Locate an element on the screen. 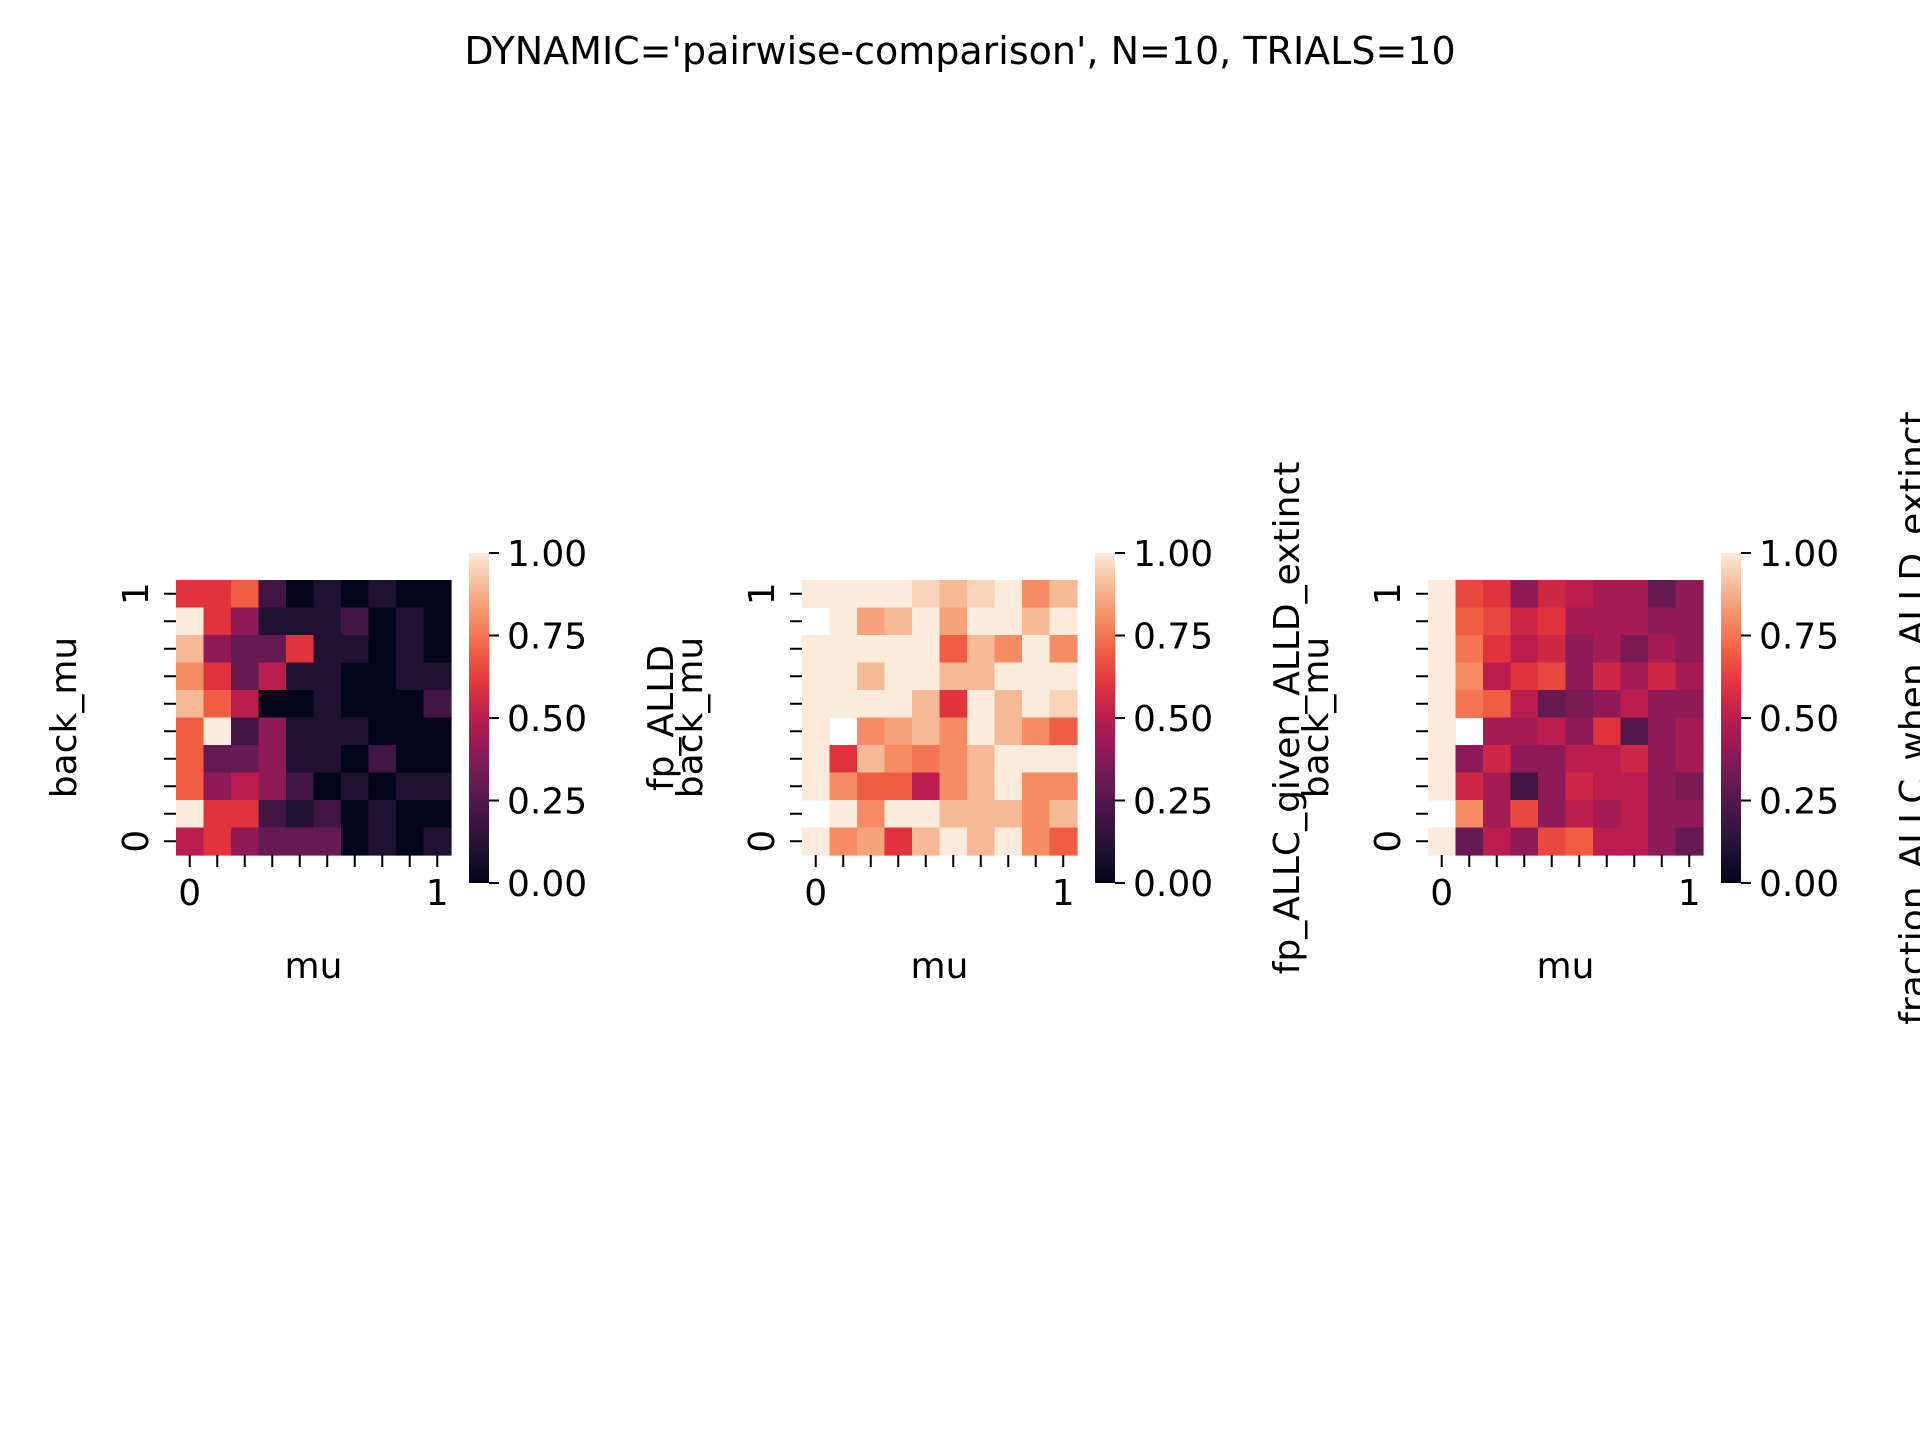 The image size is (1920, 1440). colorbar is located at coordinates (1731, 718).